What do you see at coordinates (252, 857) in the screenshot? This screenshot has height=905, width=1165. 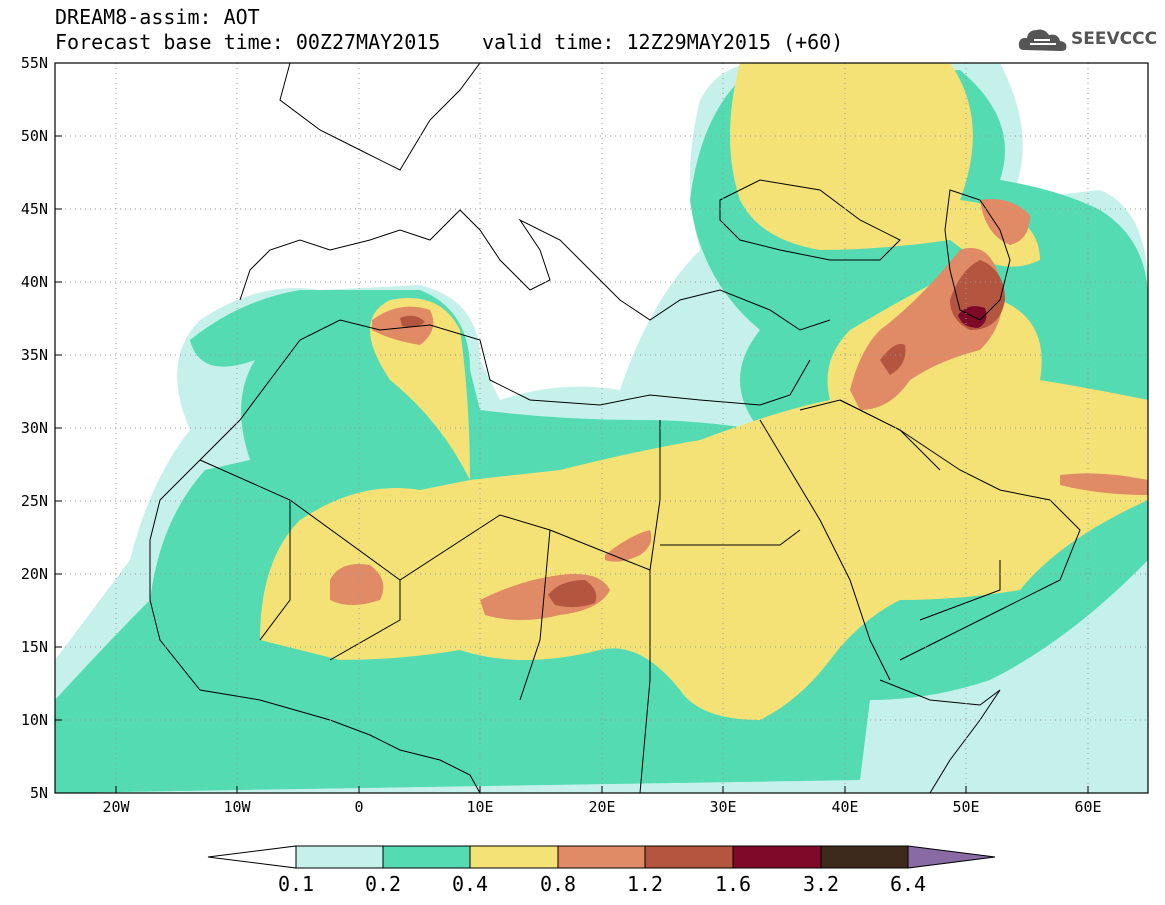 I see `colorbar-low-triangle` at bounding box center [252, 857].